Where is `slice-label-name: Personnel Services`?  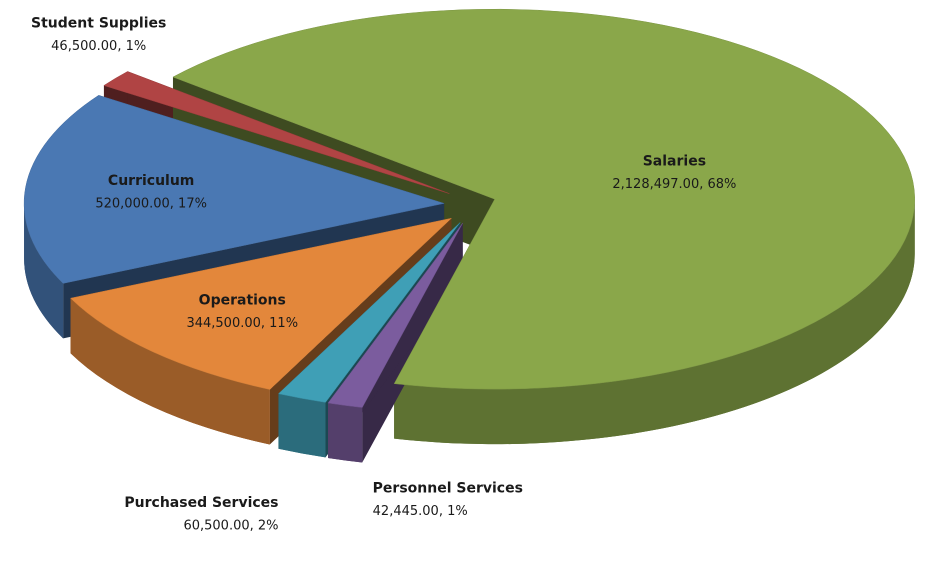
slice-label-name: Personnel Services is located at coordinates (448, 489).